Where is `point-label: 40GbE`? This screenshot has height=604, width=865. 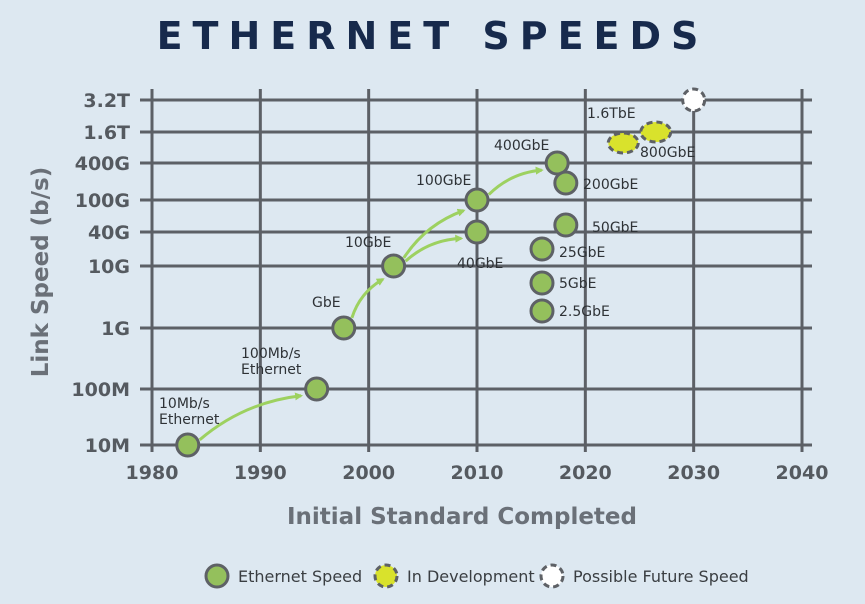
point-label: 40GbE is located at coordinates (480, 264).